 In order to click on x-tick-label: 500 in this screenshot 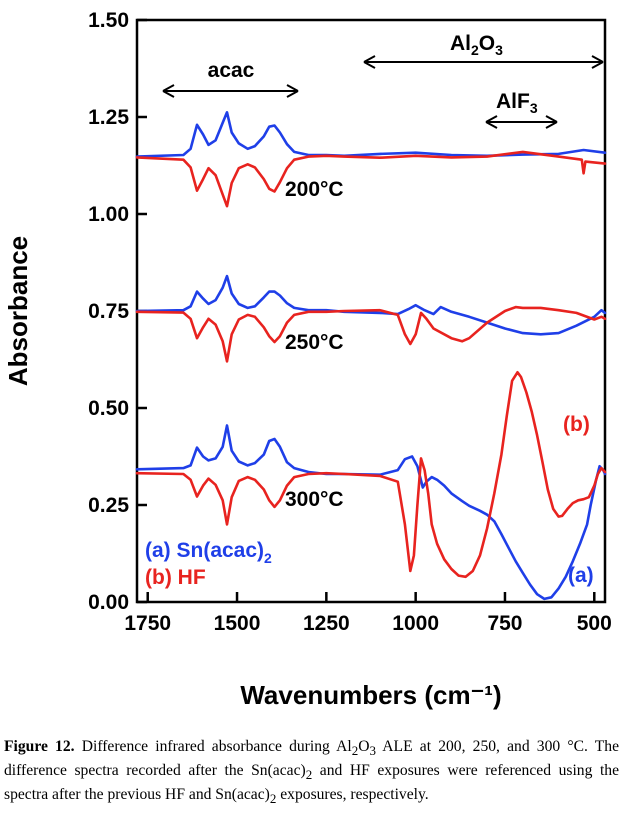, I will do `click(594, 623)`.